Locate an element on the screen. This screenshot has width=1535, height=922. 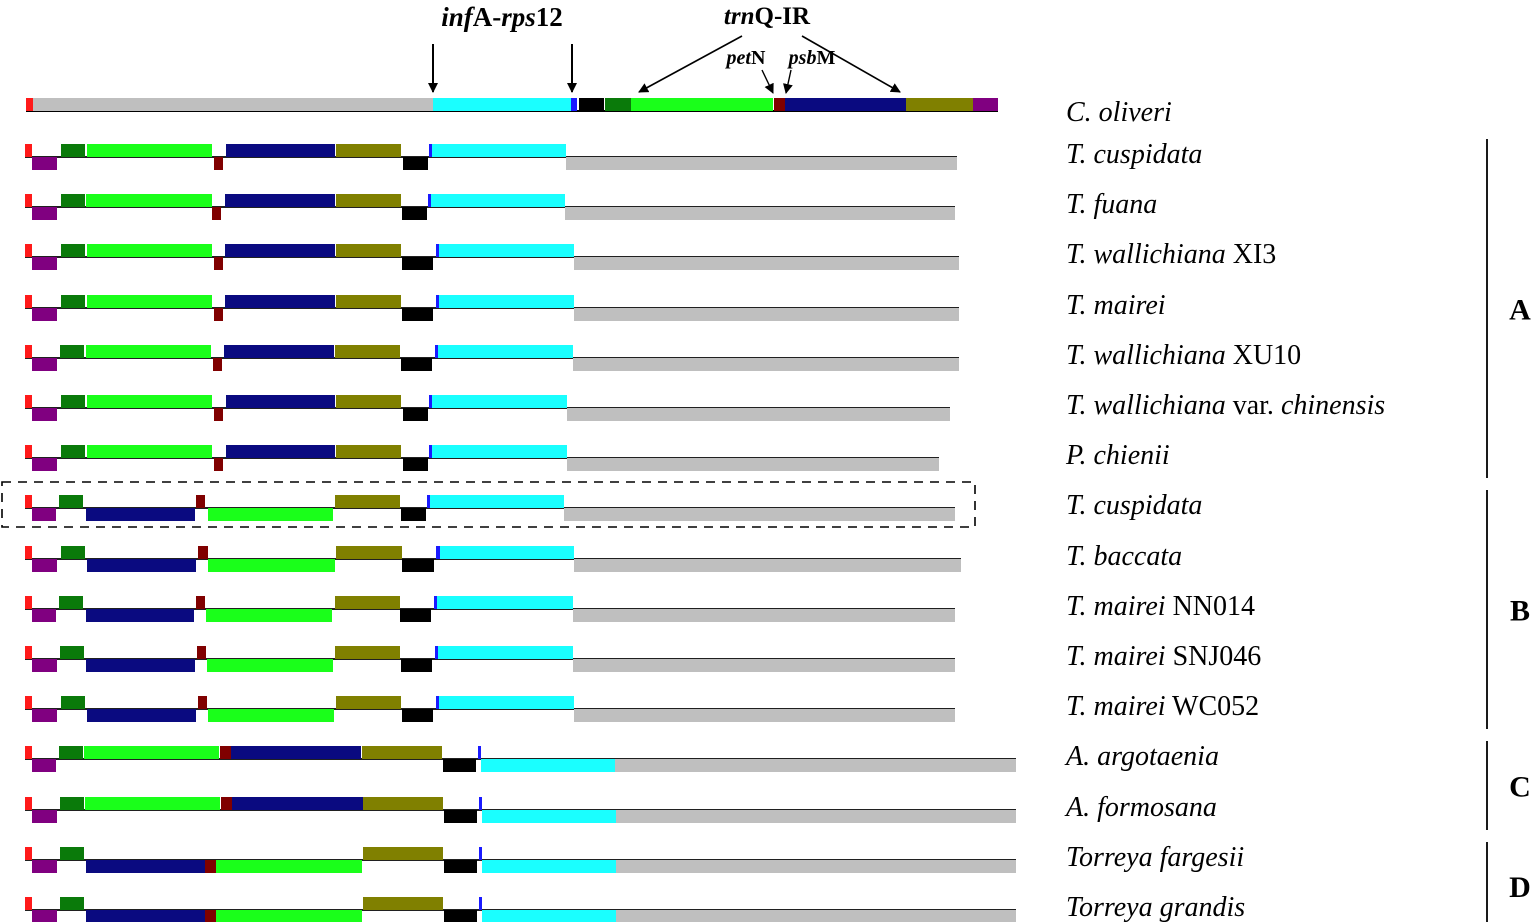
species-label-italic: T. mairei is located at coordinates (1116, 606).